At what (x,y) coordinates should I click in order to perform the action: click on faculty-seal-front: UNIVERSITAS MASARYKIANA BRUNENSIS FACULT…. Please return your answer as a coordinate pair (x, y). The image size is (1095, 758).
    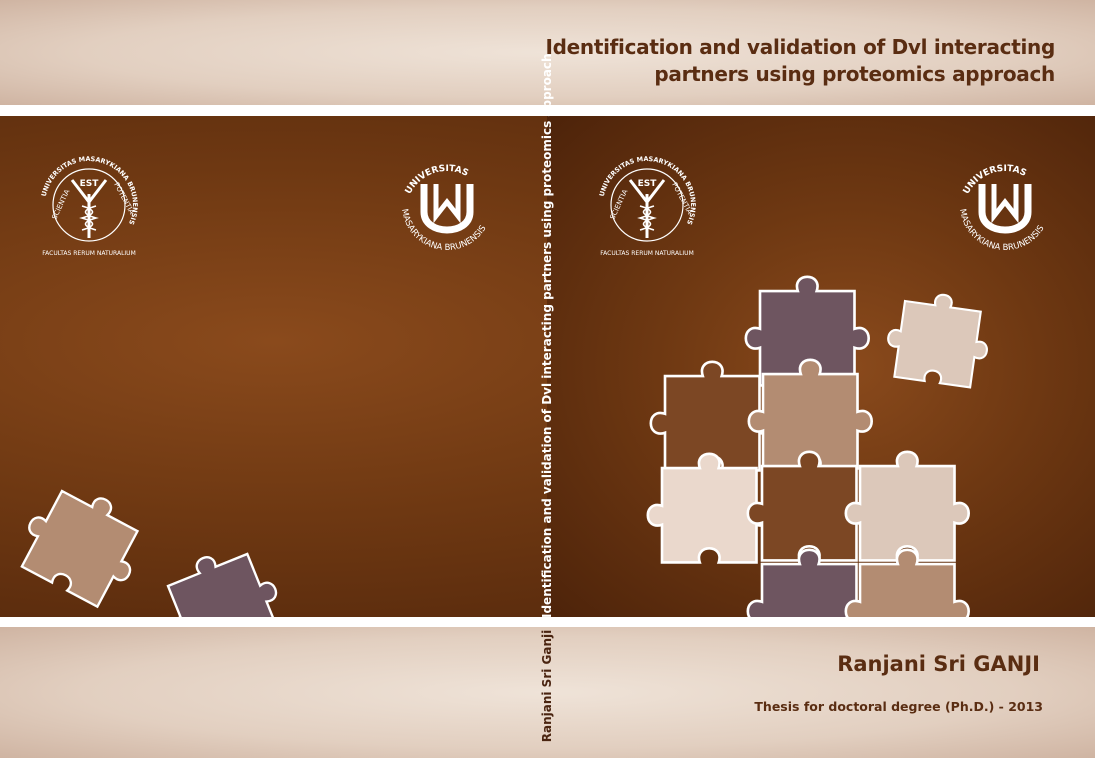
    Looking at the image, I should click on (647, 205).